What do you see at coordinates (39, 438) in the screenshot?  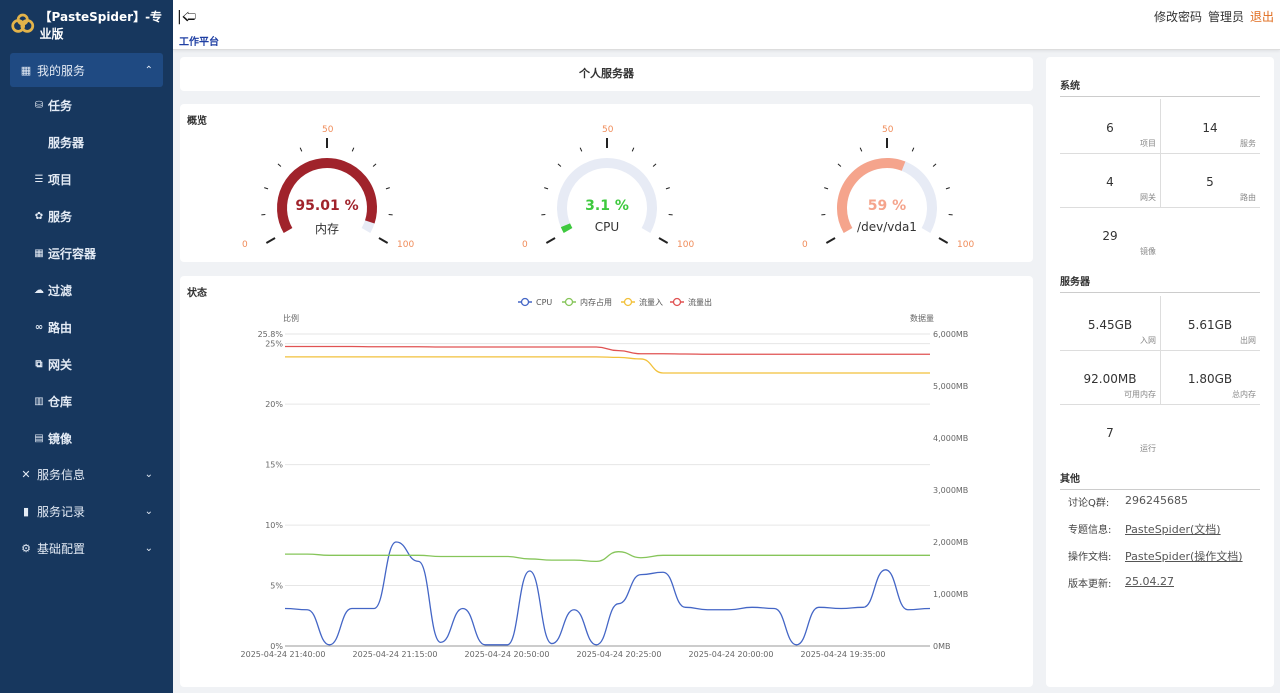 I see `bag-icon: ▤` at bounding box center [39, 438].